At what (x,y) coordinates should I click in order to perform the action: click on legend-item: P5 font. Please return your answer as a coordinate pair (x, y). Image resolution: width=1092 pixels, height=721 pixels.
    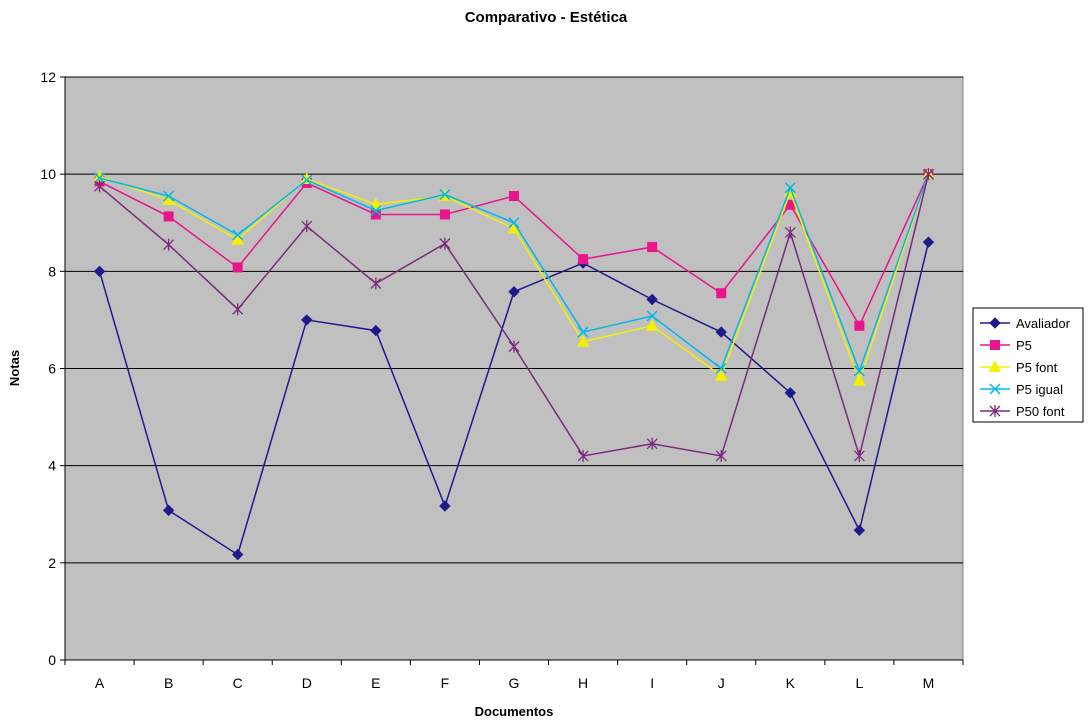
    Looking at the image, I should click on (1019, 367).